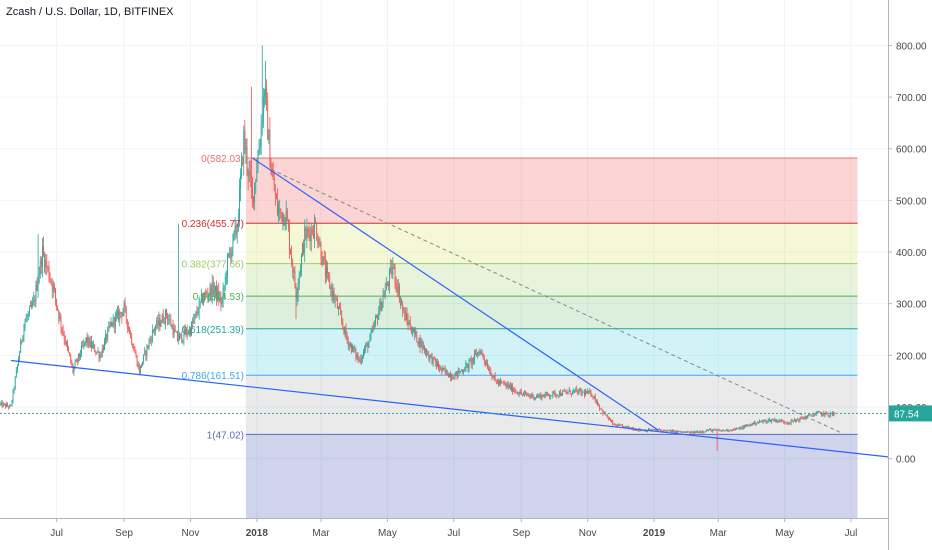 The width and height of the screenshot is (932, 550). Describe the element at coordinates (56, 533) in the screenshot. I see `time-tick-label: Jul` at that location.